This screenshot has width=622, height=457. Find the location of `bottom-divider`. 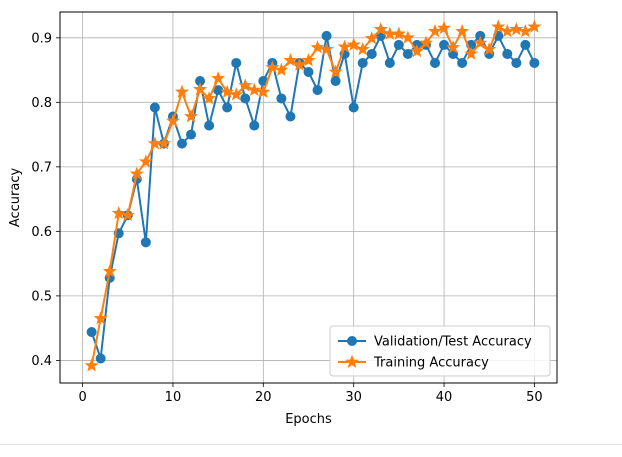

bottom-divider is located at coordinates (311, 444).